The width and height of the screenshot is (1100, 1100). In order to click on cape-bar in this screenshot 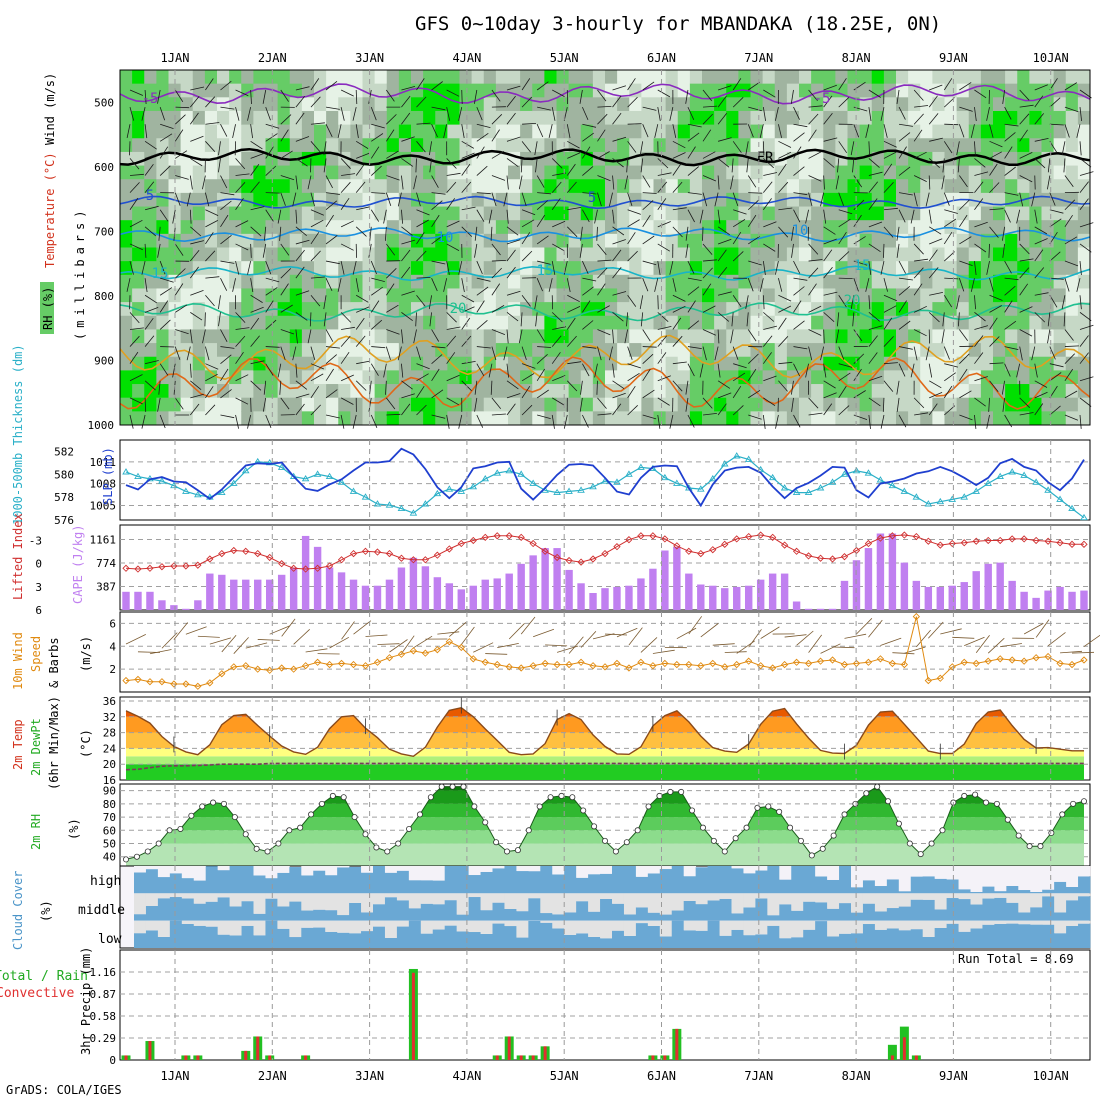, I will do `click(820, 609)`.